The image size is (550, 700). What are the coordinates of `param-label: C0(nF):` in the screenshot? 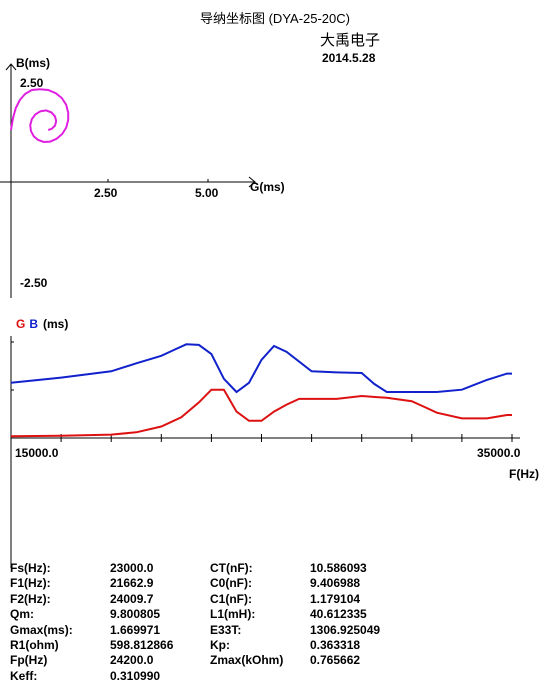 It's located at (231, 583).